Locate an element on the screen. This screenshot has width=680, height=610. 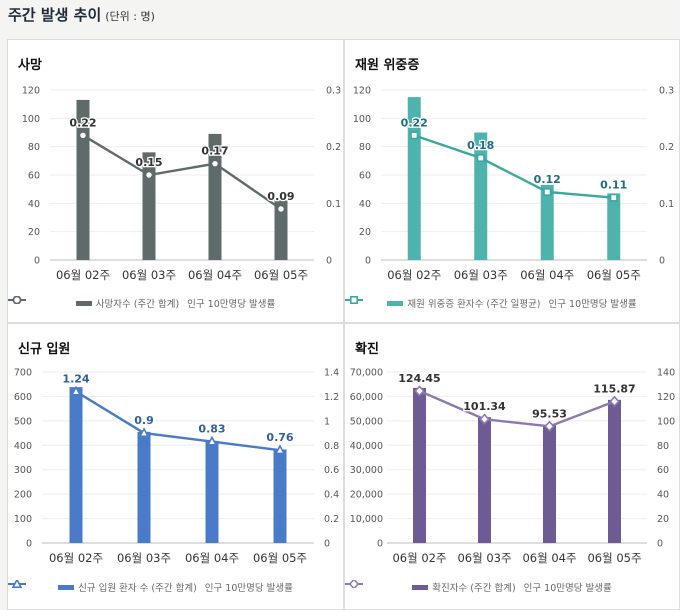
rate-data-label: 0.15 is located at coordinates (148, 162).